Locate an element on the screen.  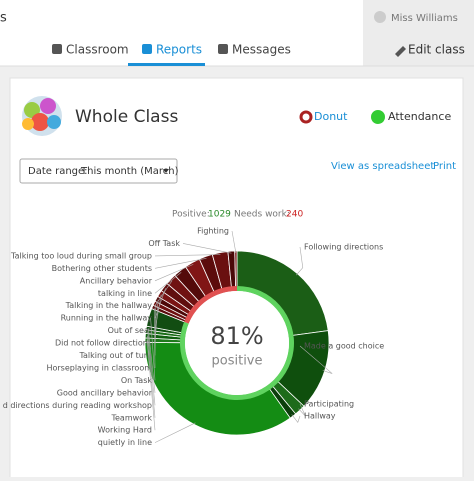
user-avatar is located at coordinates (380, 17).